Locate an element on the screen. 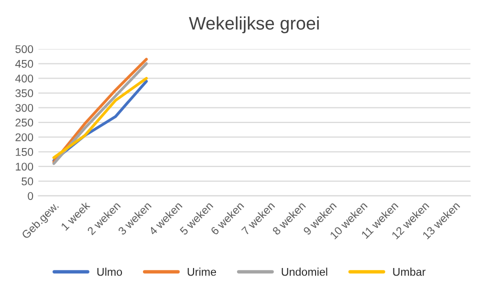 The image size is (480, 288). y-tick-label: 400 is located at coordinates (24, 78).